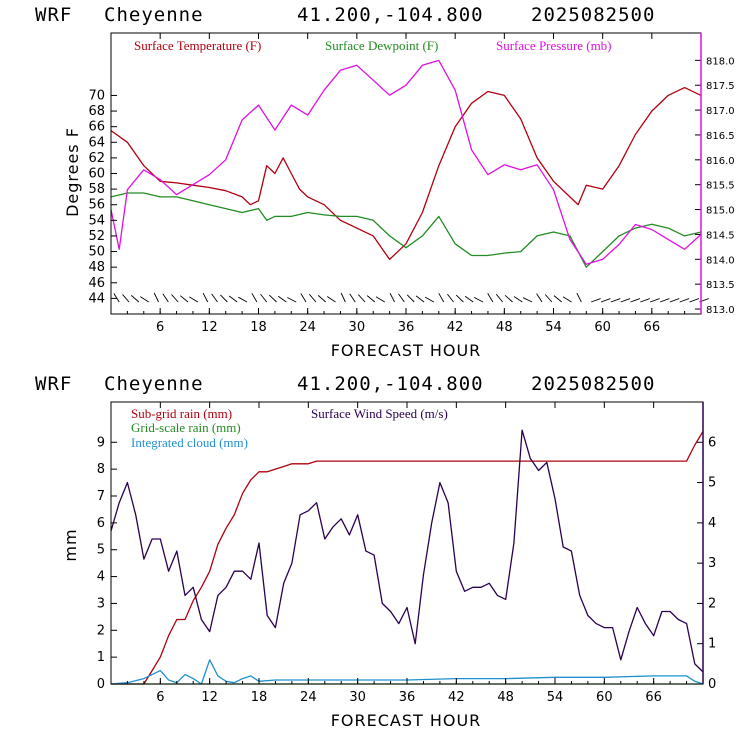 The width and height of the screenshot is (740, 740). What do you see at coordinates (96, 174) in the screenshot?
I see `top-y-tick-label: 60` at bounding box center [96, 174].